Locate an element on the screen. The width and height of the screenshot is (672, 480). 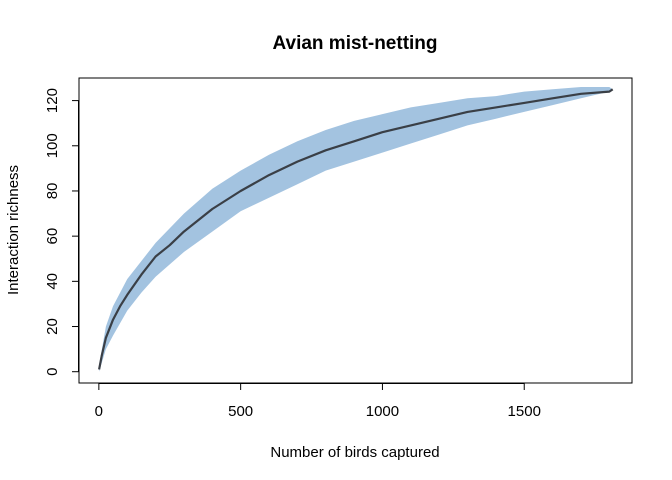
x-tick-label: 500 is located at coordinates (240, 411).